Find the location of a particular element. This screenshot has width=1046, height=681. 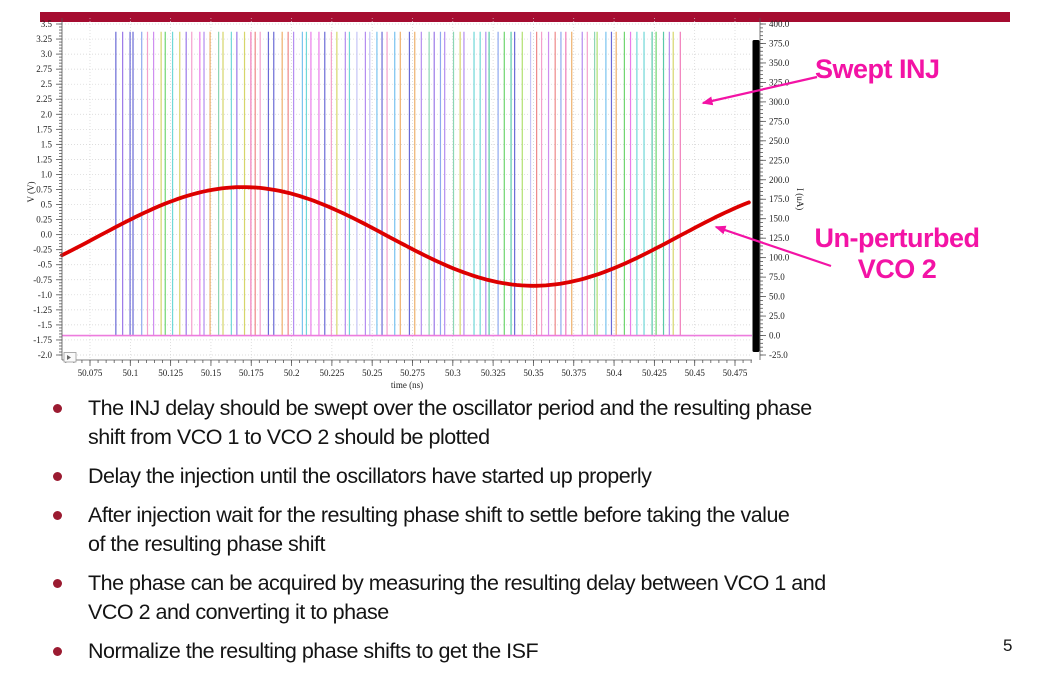

right-tick-label: 225.0 is located at coordinates (779, 160).